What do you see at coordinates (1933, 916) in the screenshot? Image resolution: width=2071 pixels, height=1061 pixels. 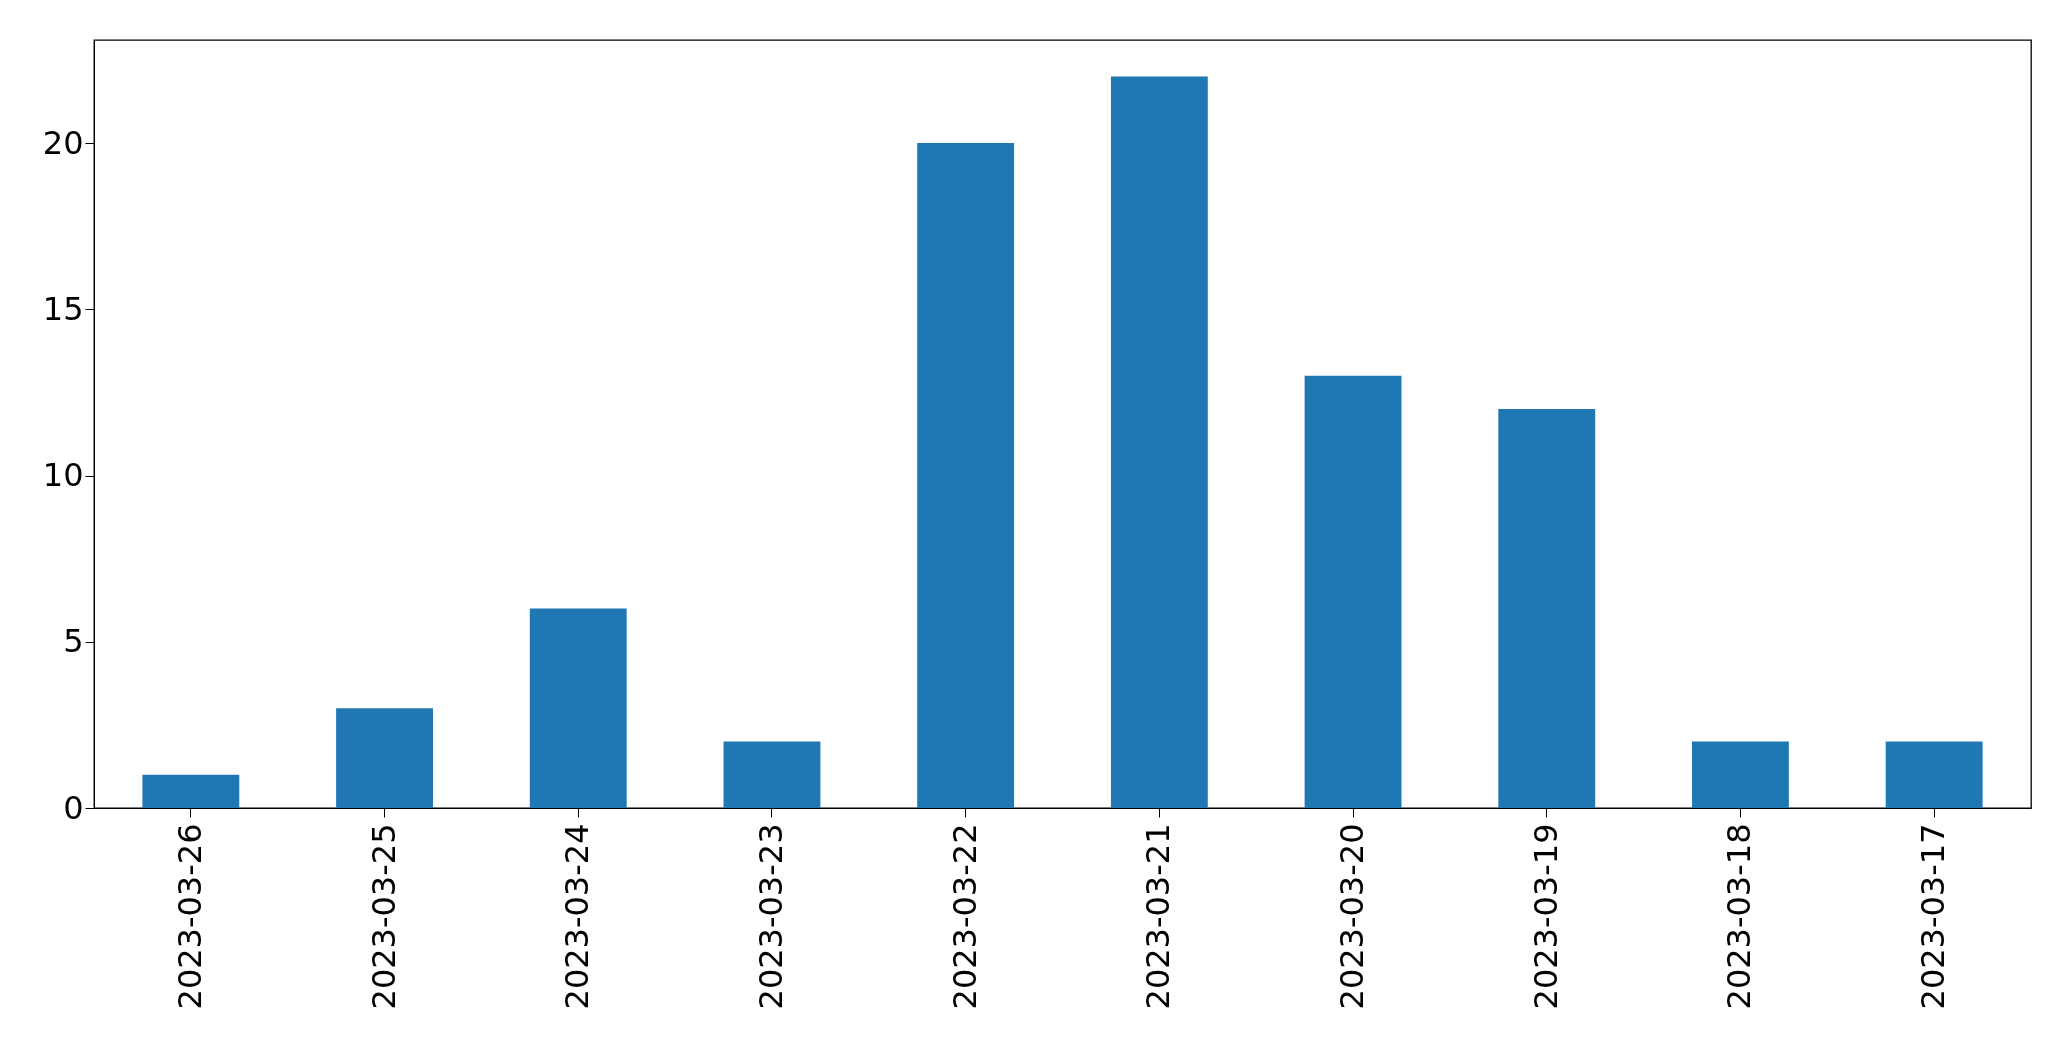 I see `x-tick-label: 2023-03-17` at bounding box center [1933, 916].